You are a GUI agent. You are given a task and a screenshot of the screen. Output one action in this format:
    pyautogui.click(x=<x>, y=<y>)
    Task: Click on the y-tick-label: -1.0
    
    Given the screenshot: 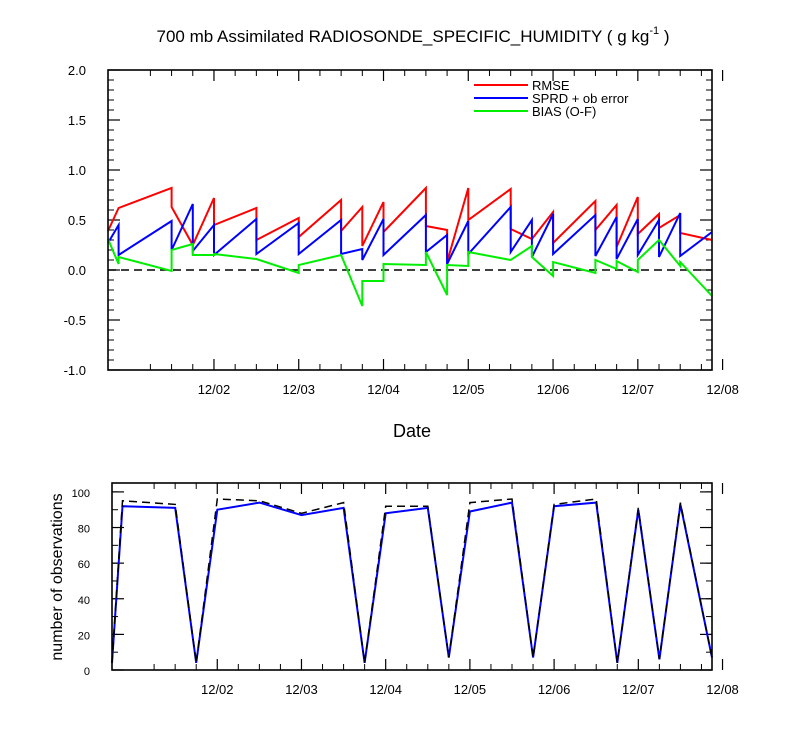 What is the action you would take?
    pyautogui.click(x=75, y=370)
    